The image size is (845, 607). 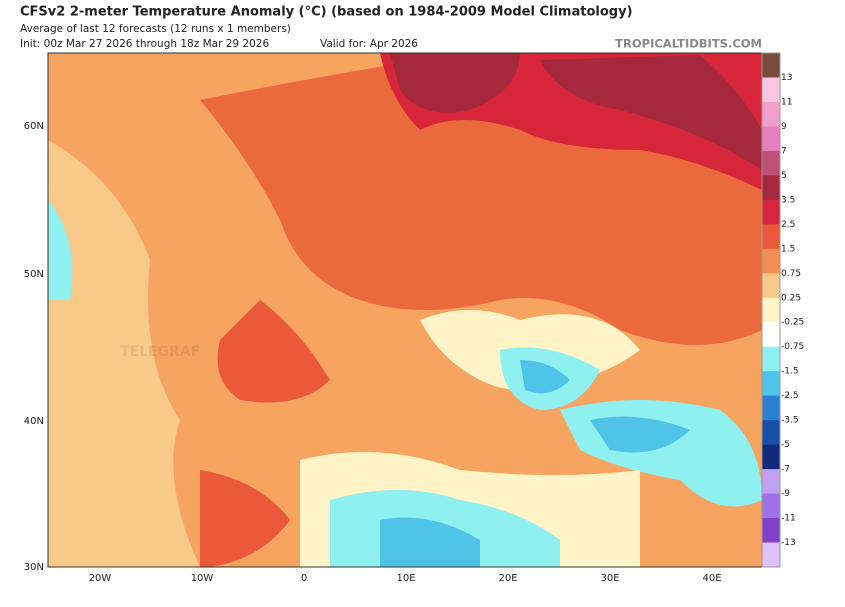 I want to click on colorbar-label: 3.5, so click(x=788, y=200).